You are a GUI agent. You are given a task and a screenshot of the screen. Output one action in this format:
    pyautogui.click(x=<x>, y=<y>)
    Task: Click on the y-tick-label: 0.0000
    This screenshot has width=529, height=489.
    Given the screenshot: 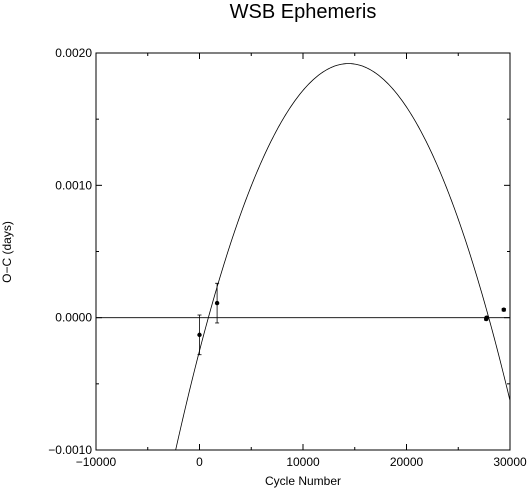 What is the action you would take?
    pyautogui.click(x=73, y=318)
    